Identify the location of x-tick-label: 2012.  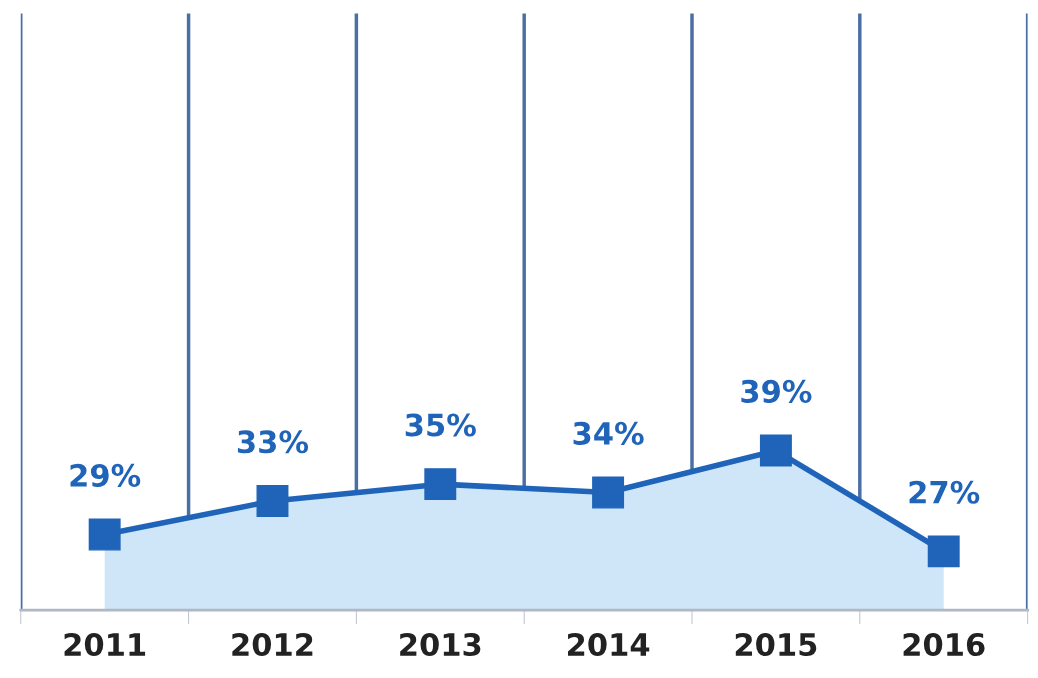
(272, 644).